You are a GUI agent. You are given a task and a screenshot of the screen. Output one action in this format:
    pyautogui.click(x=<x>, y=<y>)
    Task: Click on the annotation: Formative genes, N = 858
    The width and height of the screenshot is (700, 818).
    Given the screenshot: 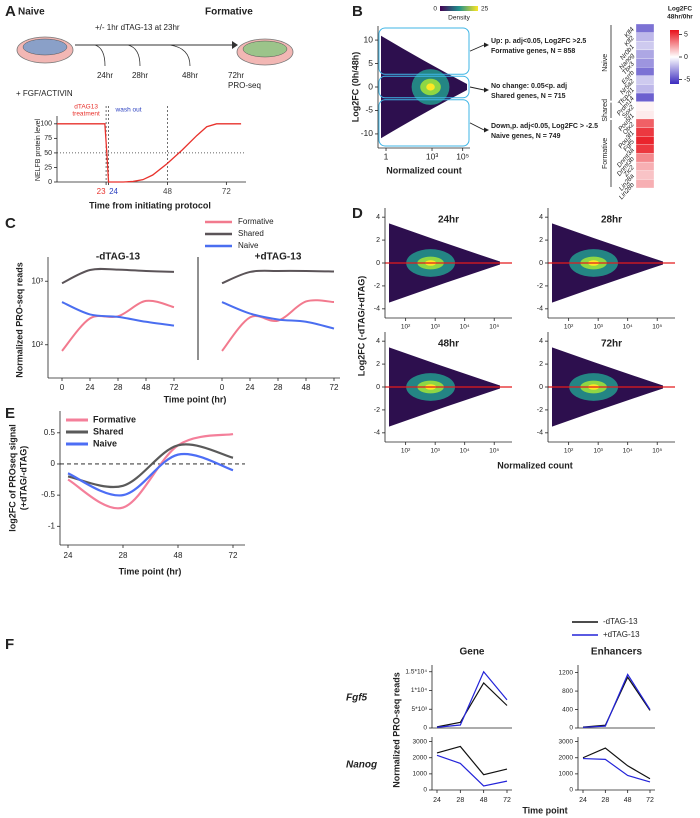 What is the action you would take?
    pyautogui.click(x=533, y=51)
    